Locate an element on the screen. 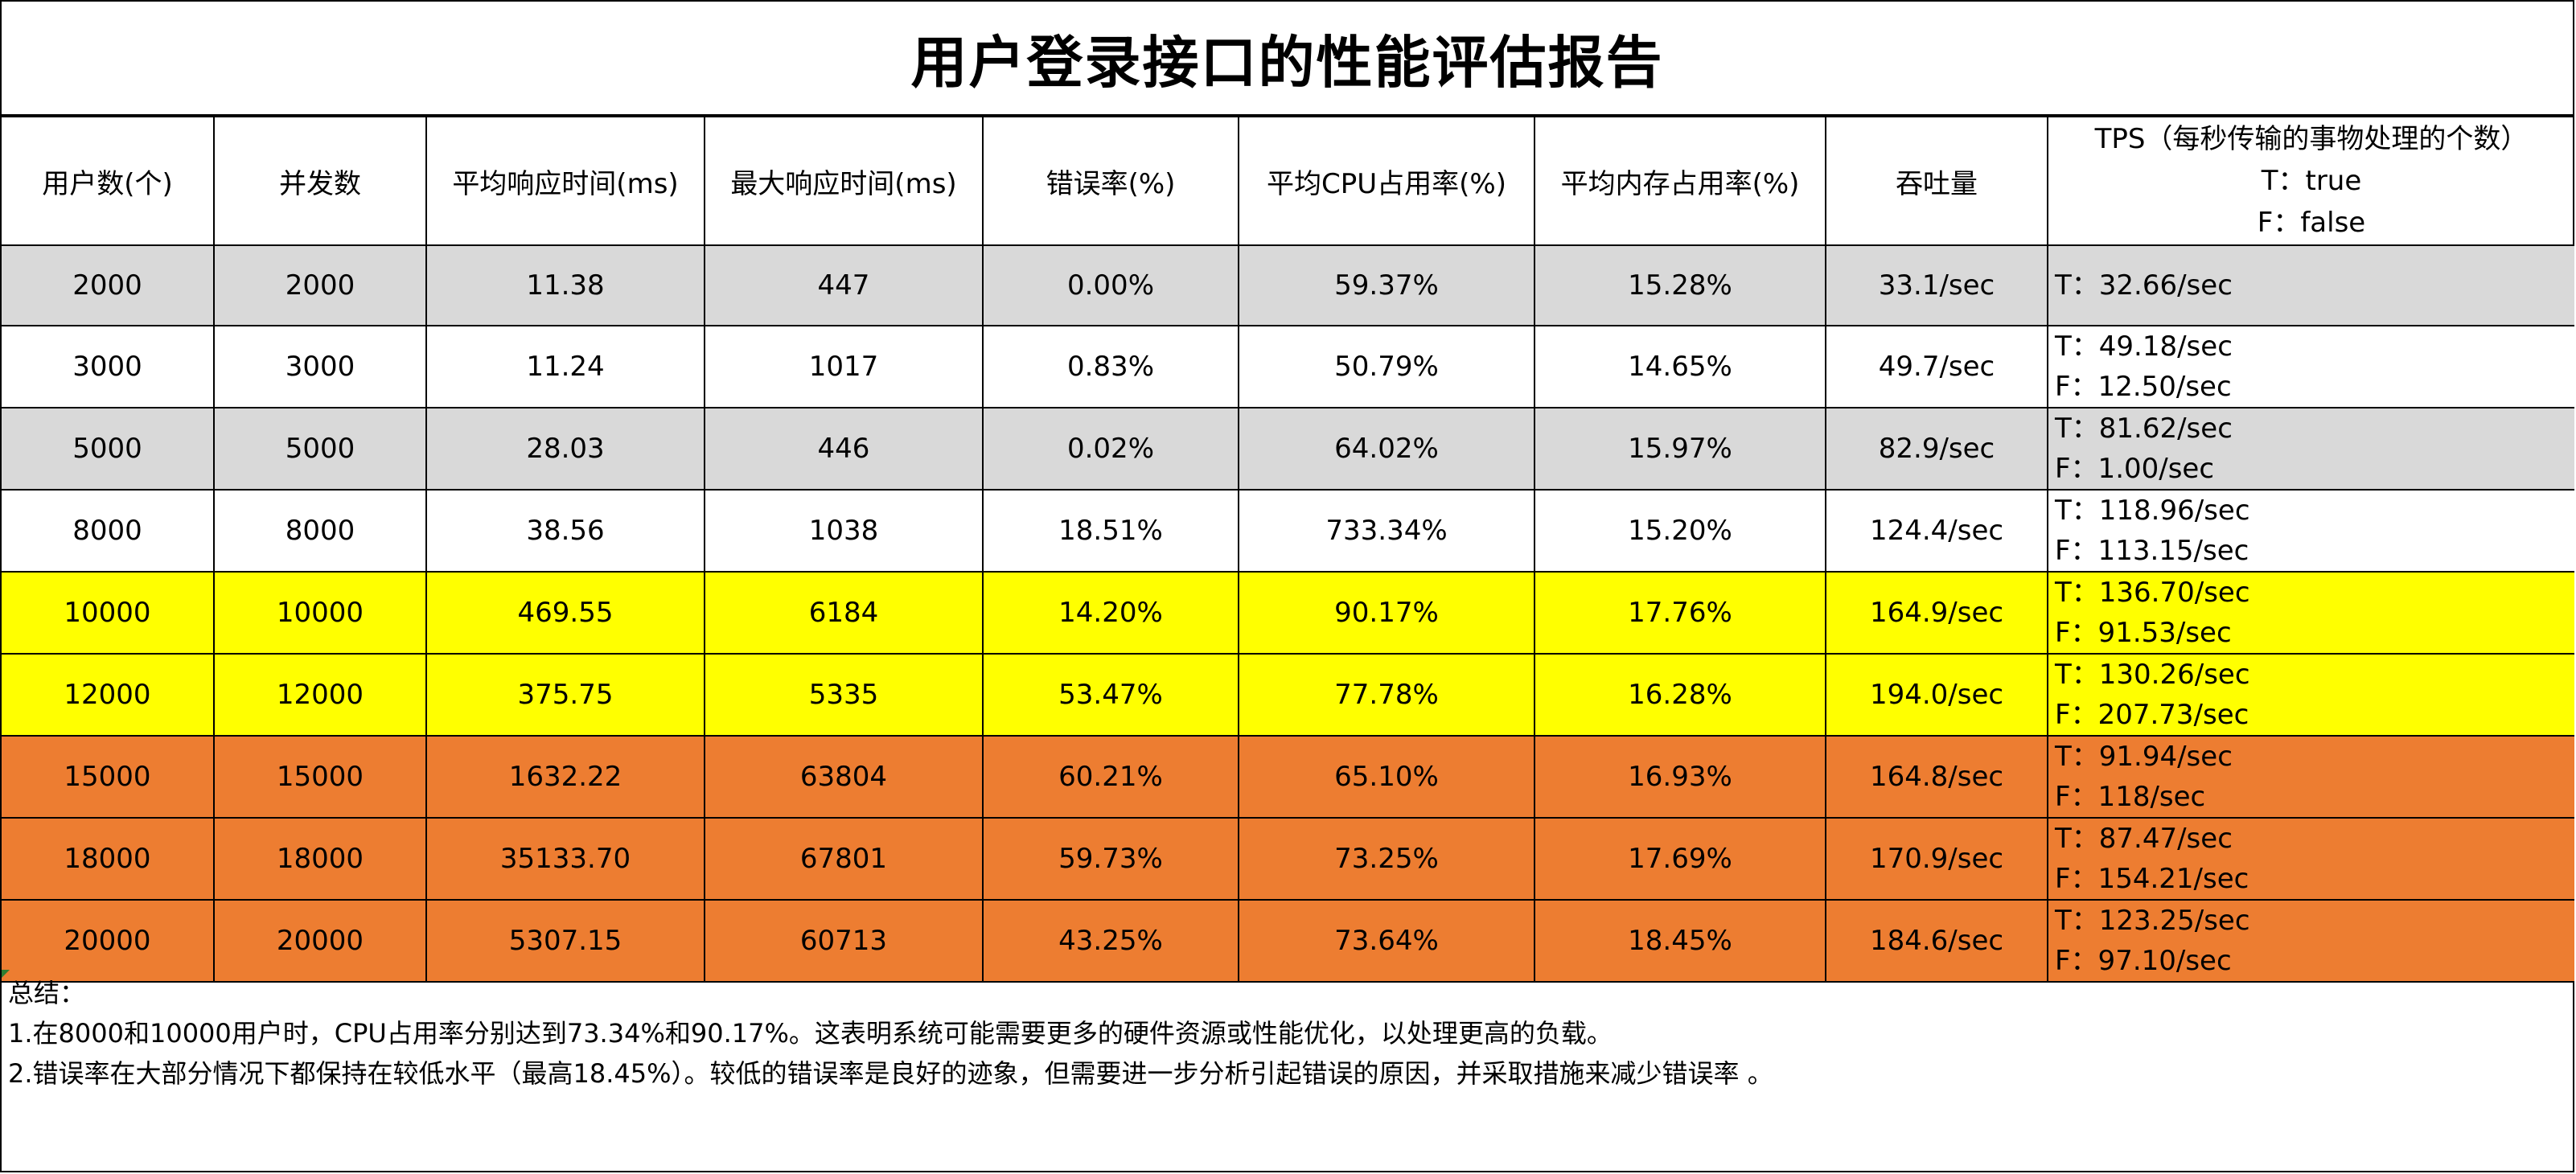 This screenshot has width=2576, height=1174. cell-avg-response: 11.24 is located at coordinates (565, 366).